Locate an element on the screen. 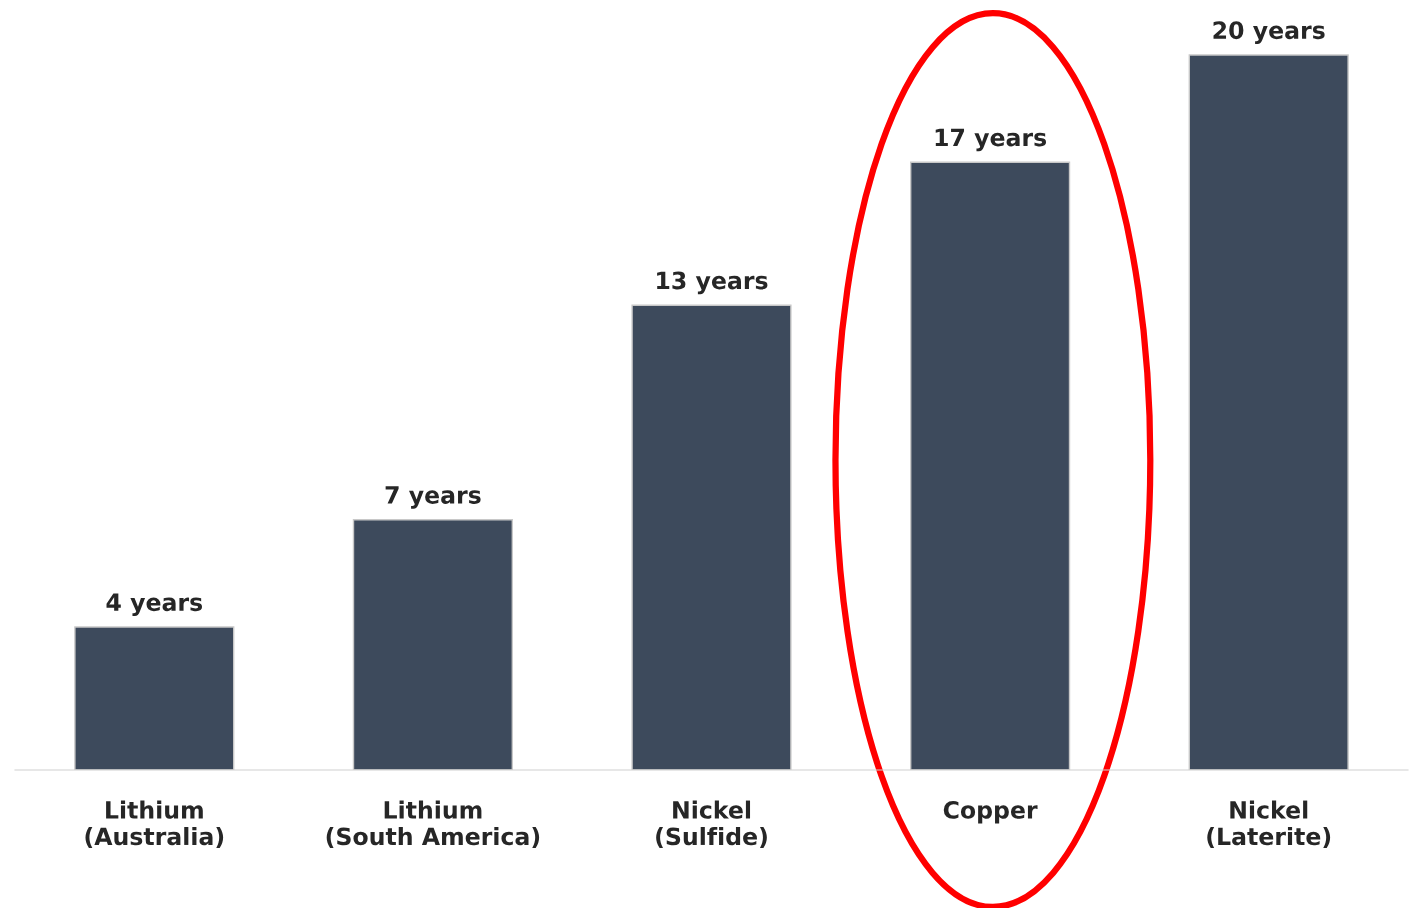  data-label: 4 years is located at coordinates (154, 604).